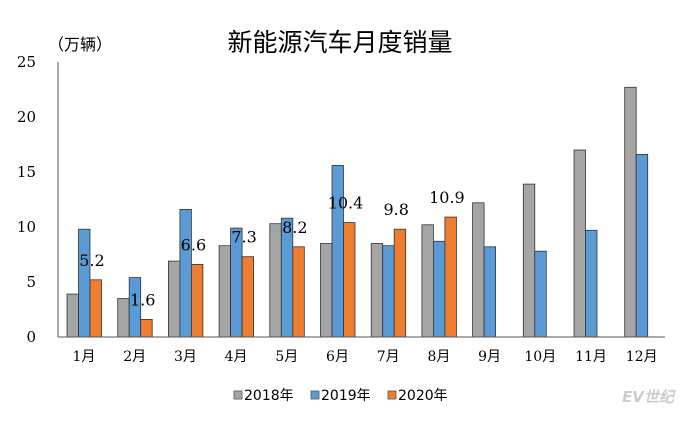 The width and height of the screenshot is (700, 426). I want to click on data-label: 6.6, so click(193, 244).